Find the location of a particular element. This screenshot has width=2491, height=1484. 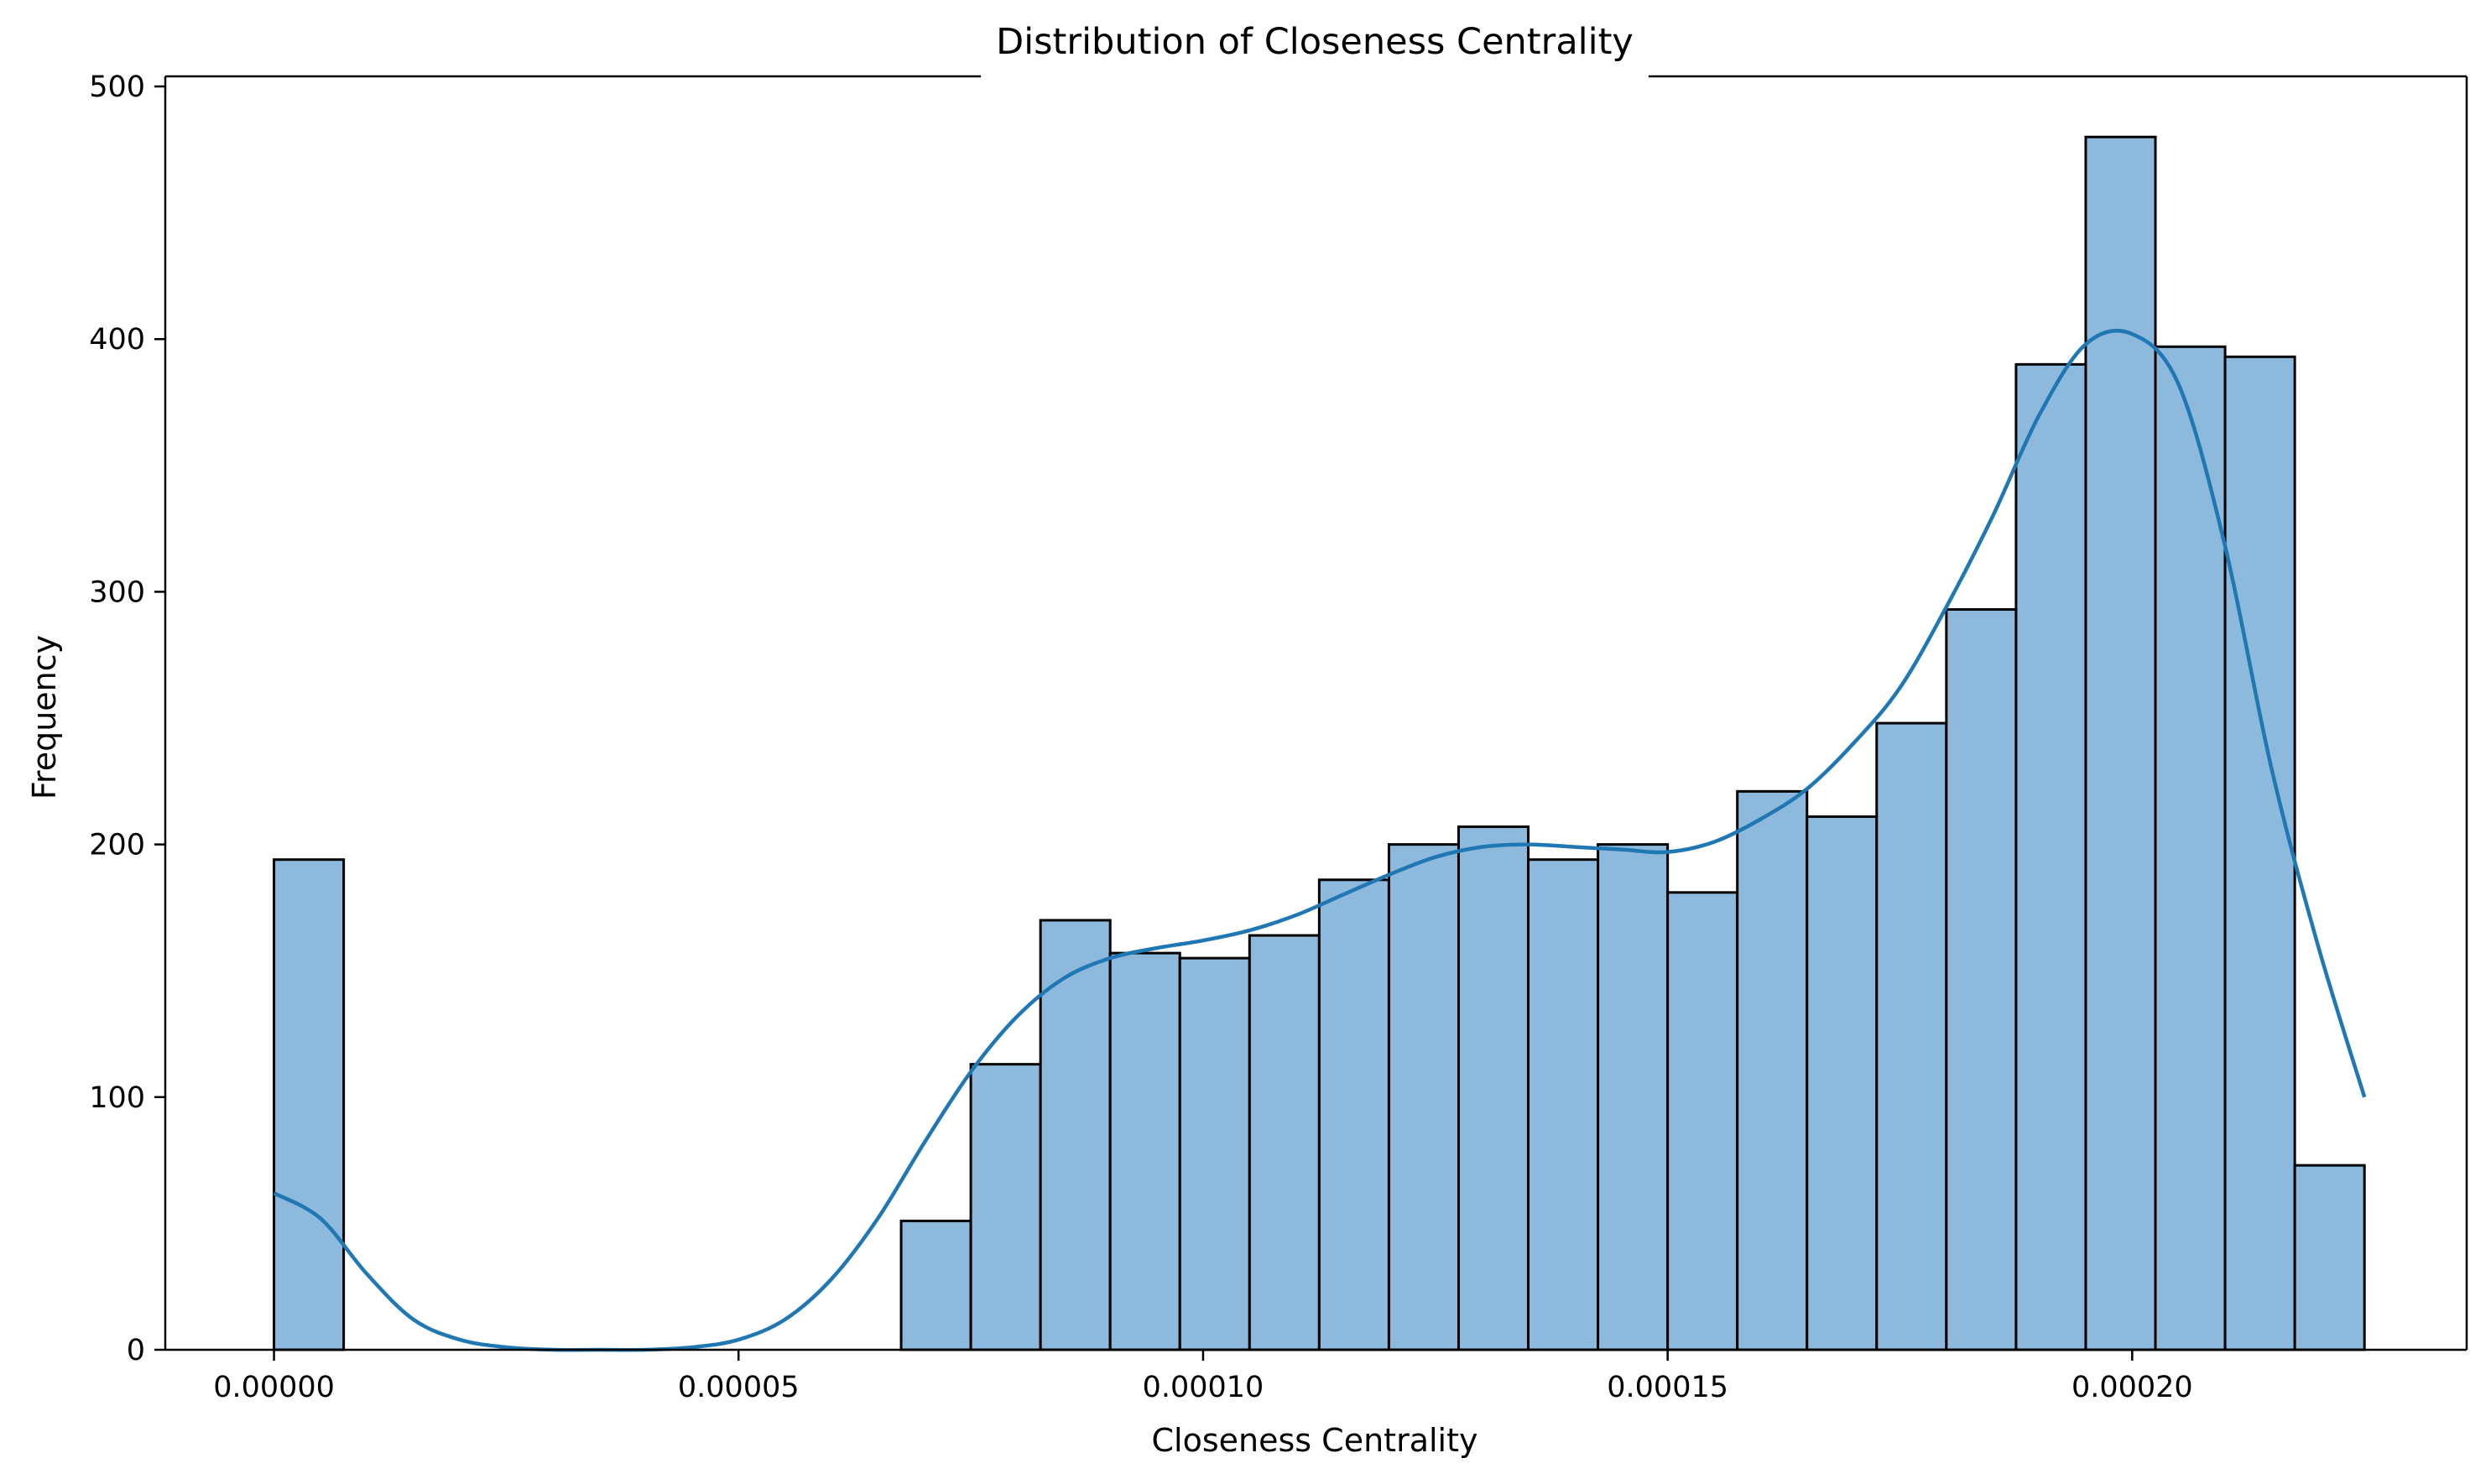

x-tick-label: 0.00010 is located at coordinates (1203, 1387).